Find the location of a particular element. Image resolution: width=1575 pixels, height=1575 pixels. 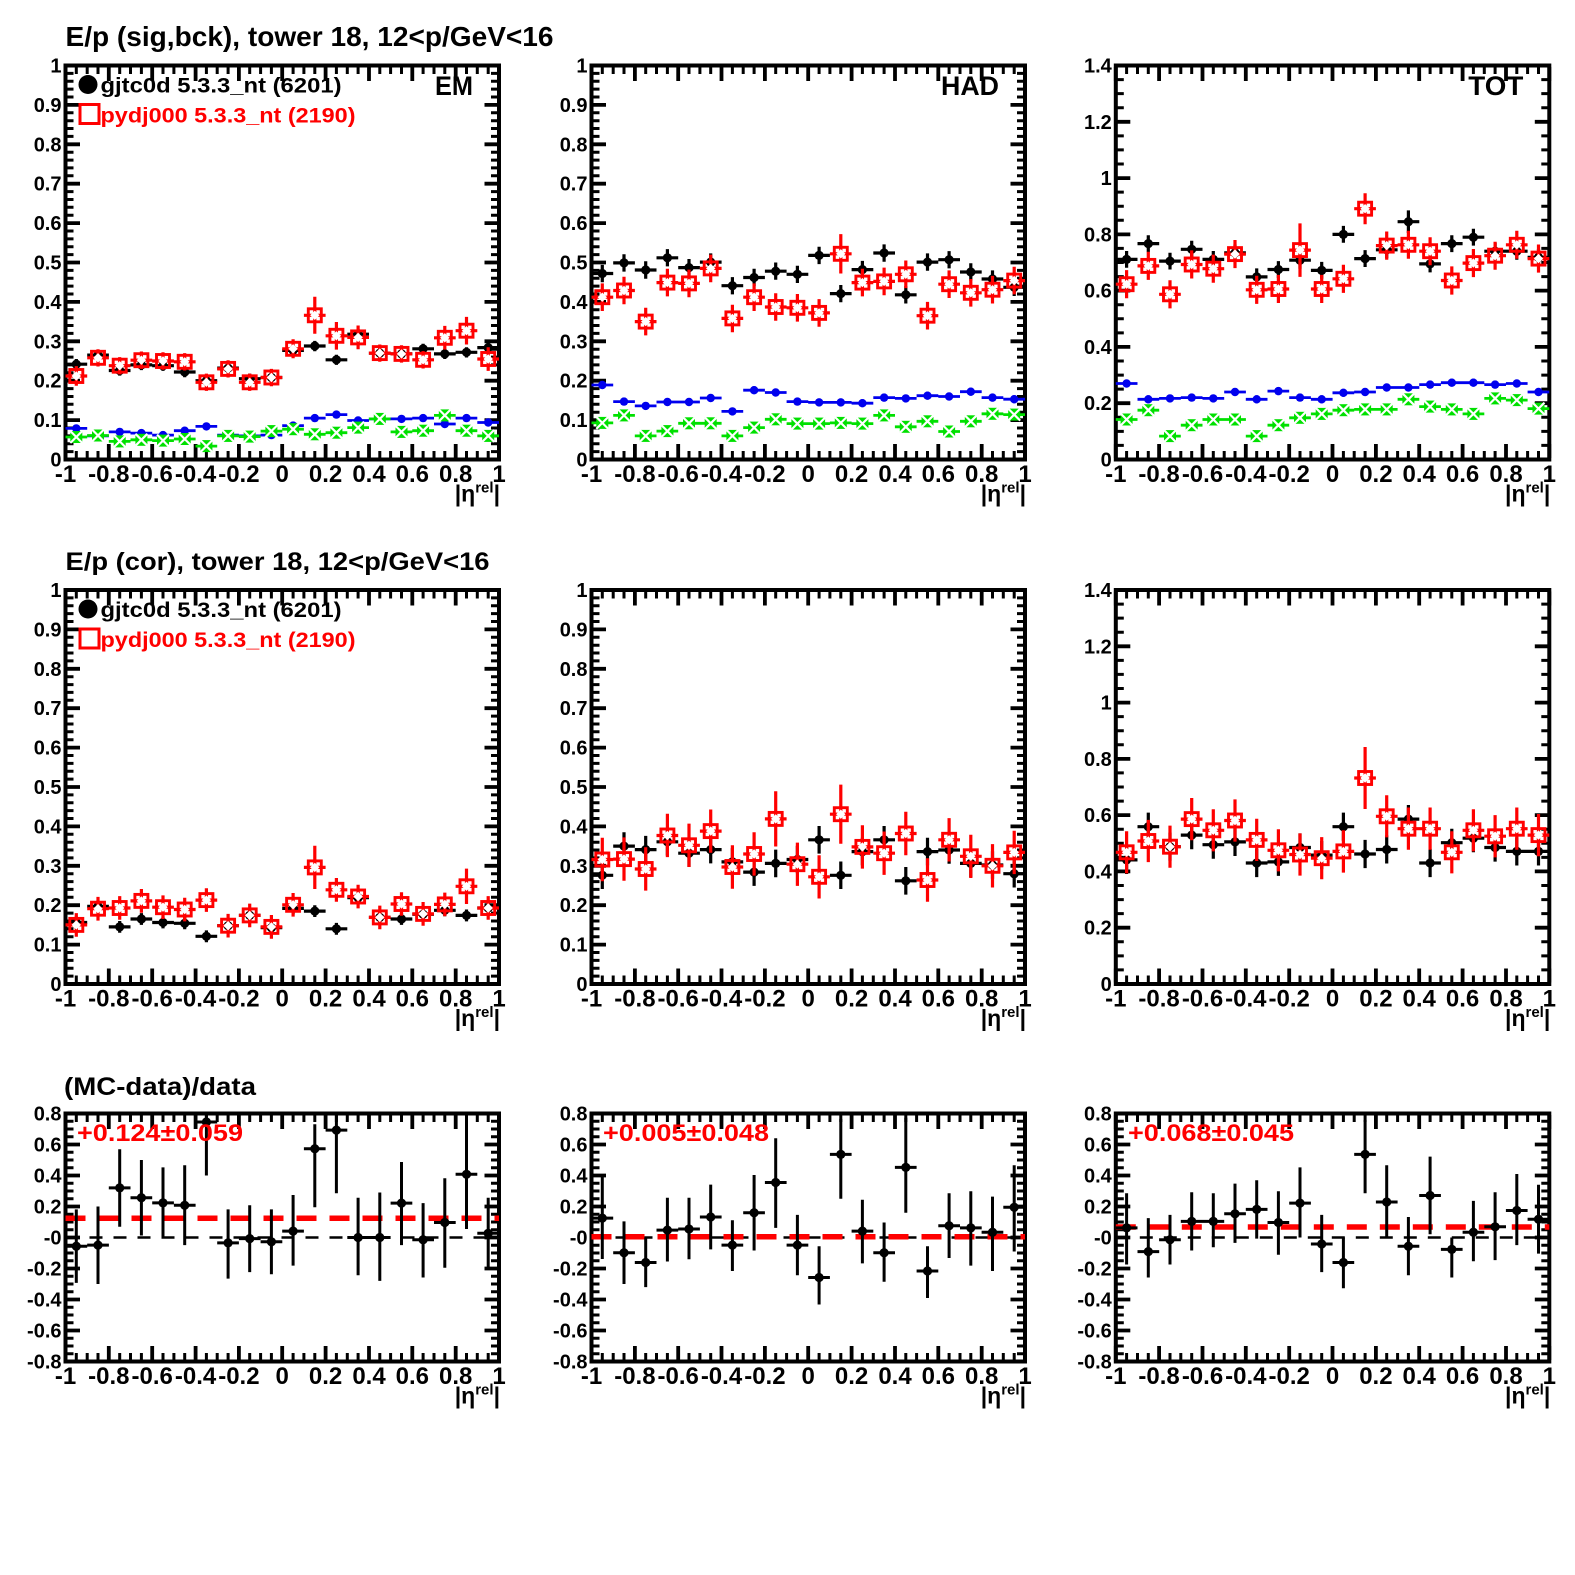

svg-text: +0.068±0.045 is located at coordinates (1211, 1133).